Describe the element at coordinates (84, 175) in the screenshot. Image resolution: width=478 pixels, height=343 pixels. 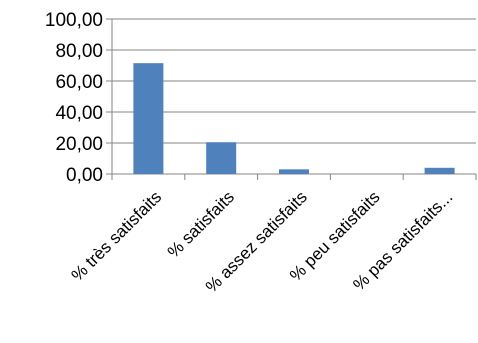
I see `y-tick-label: 0,00` at that location.